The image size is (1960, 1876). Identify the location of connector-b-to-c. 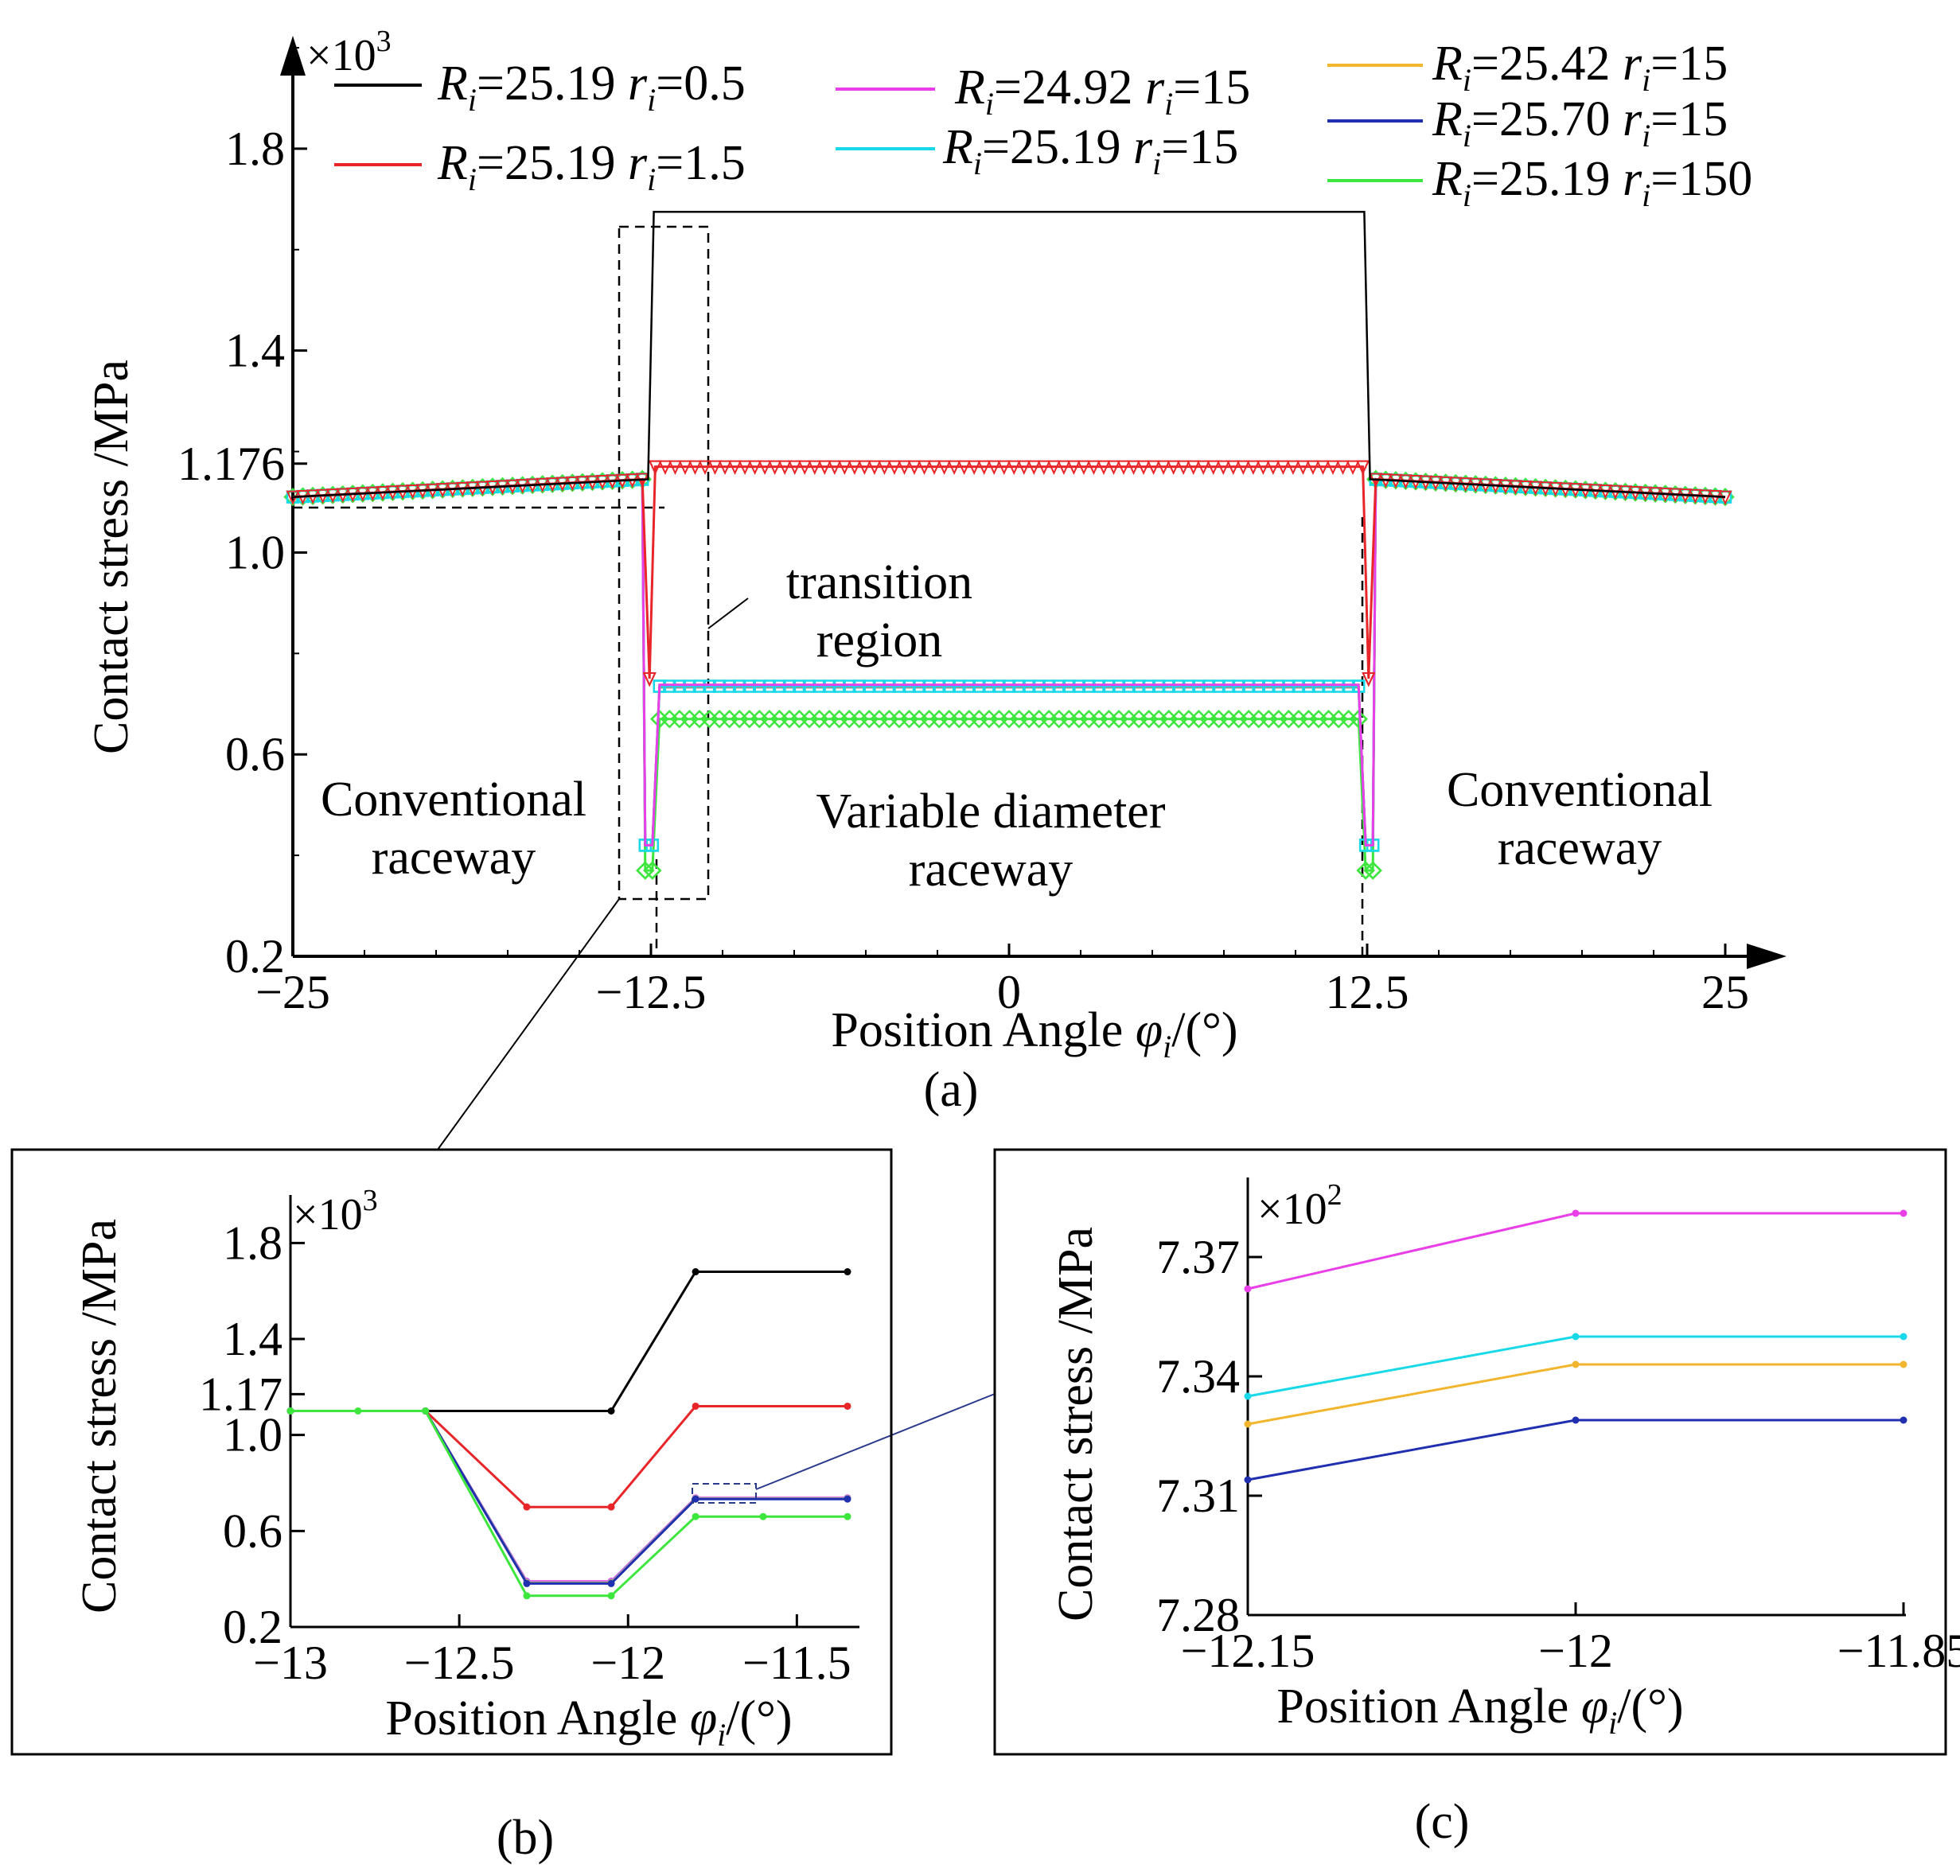
(875, 1442).